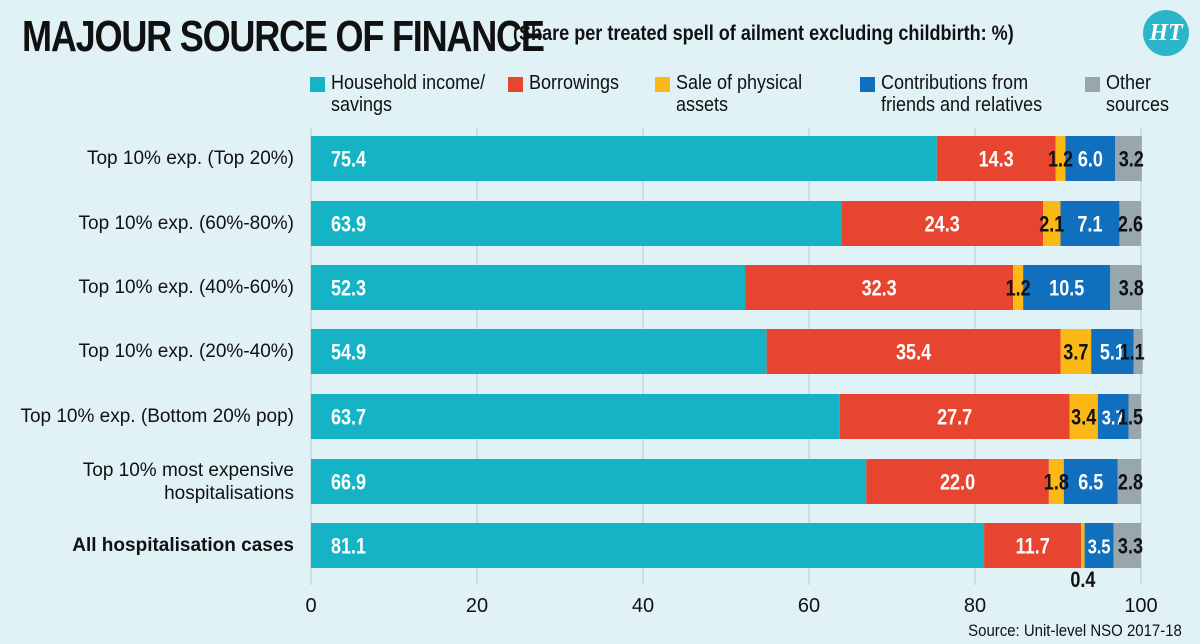  I want to click on data-label: 5.1, so click(1112, 353).